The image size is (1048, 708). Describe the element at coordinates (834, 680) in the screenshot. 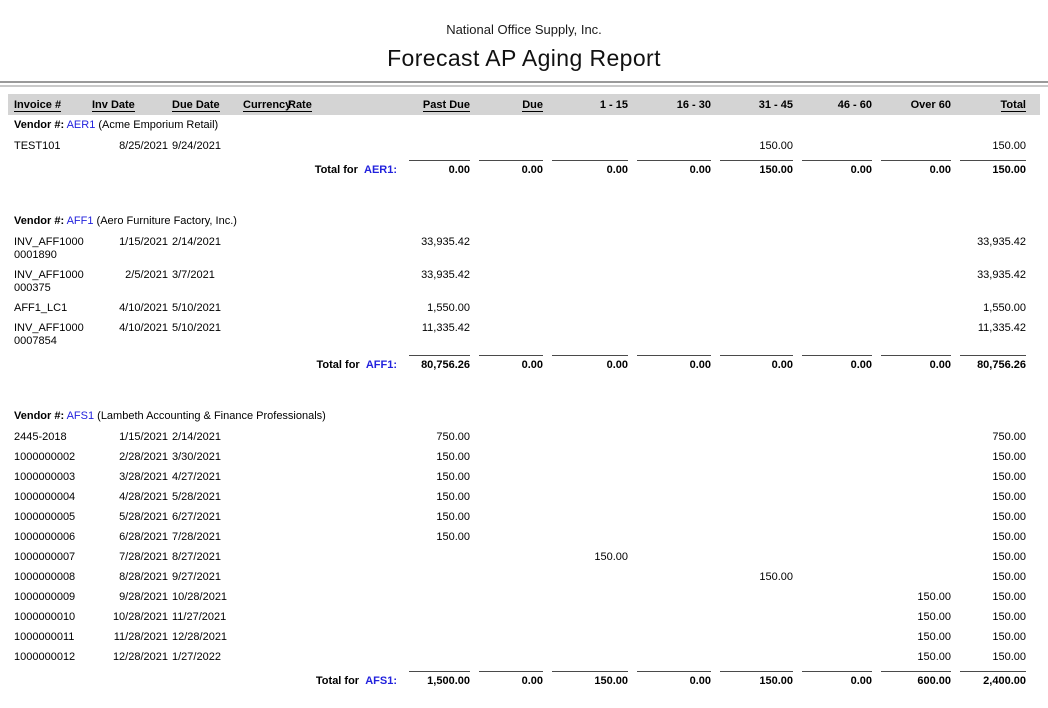

I see `total-46-60: 0.00` at that location.